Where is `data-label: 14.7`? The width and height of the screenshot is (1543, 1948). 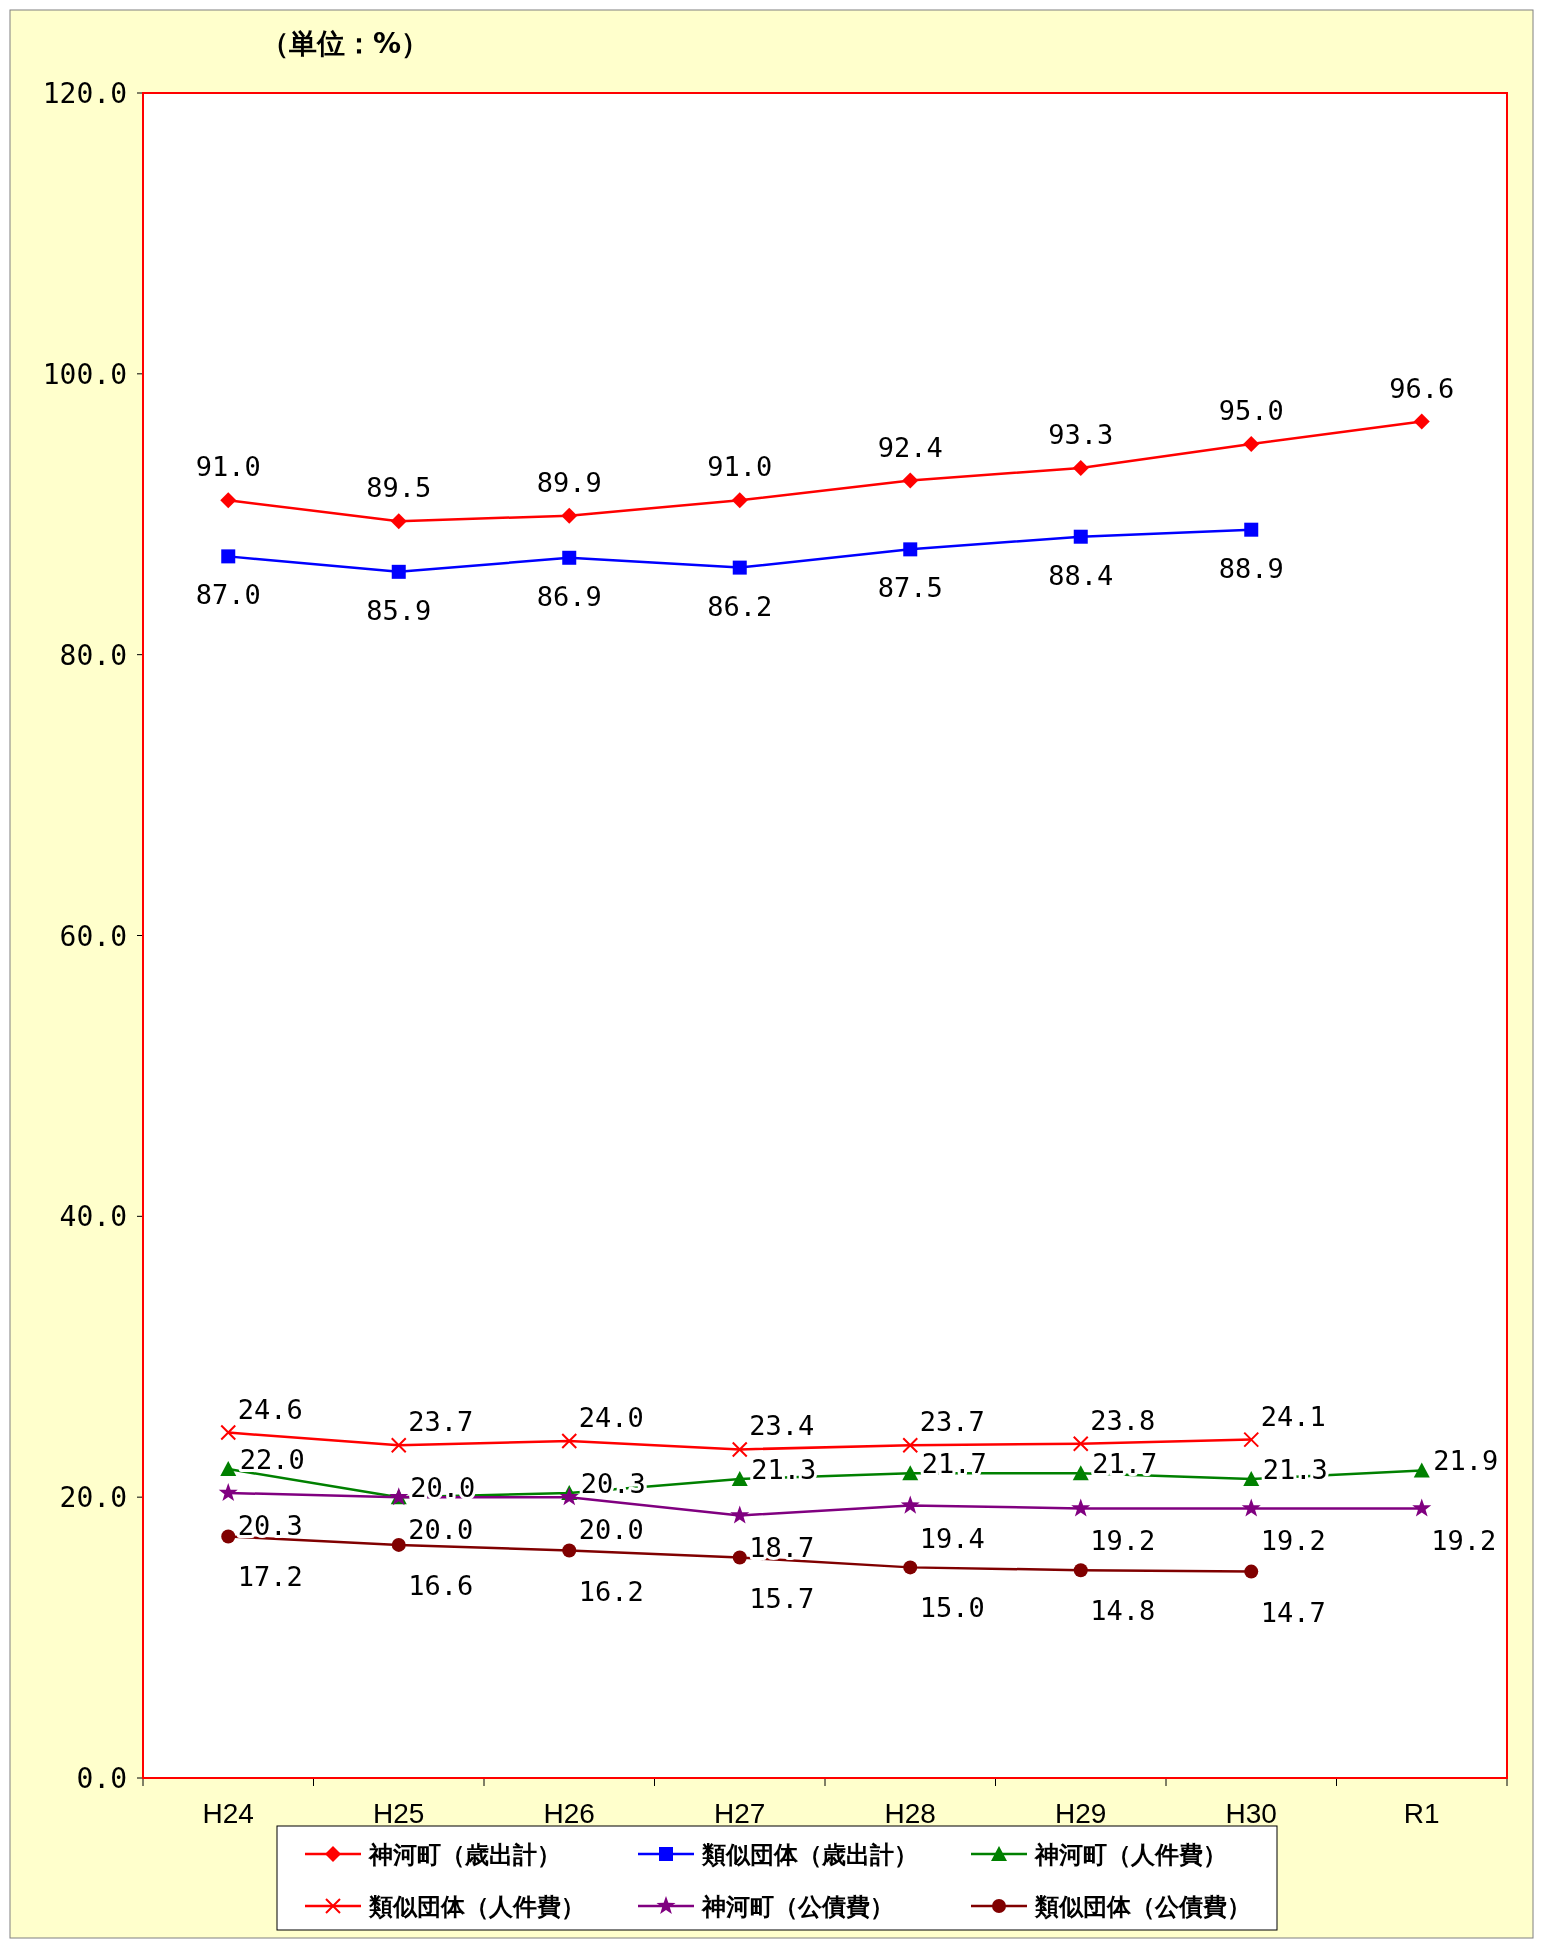 data-label: 14.7 is located at coordinates (1293, 1612).